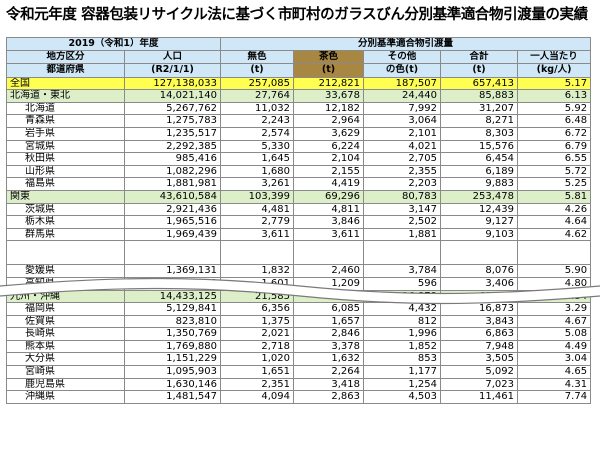 The image size is (600, 450). What do you see at coordinates (479, 108) in the screenshot?
I see `total-cell: 31,207` at bounding box center [479, 108].